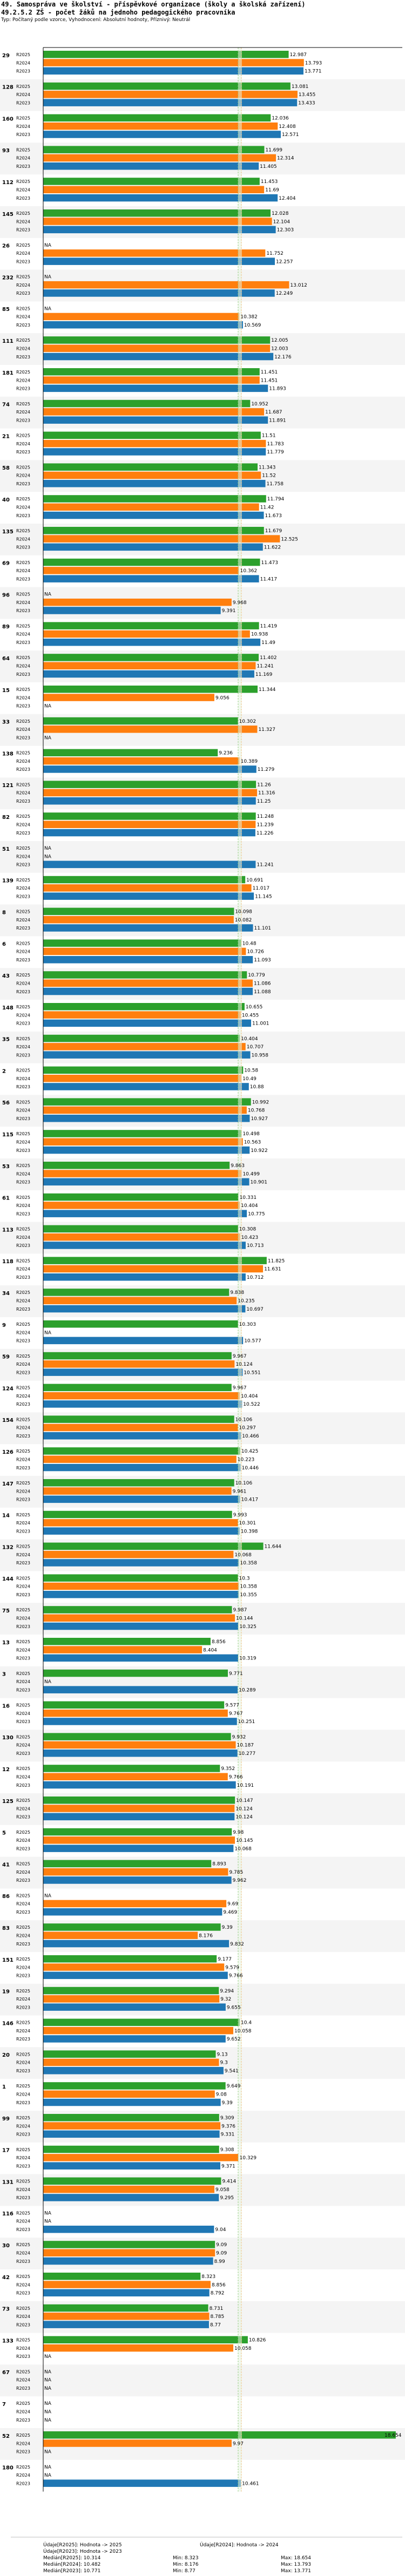  I want to click on bar-value-label: 10.144, so click(244, 1619).